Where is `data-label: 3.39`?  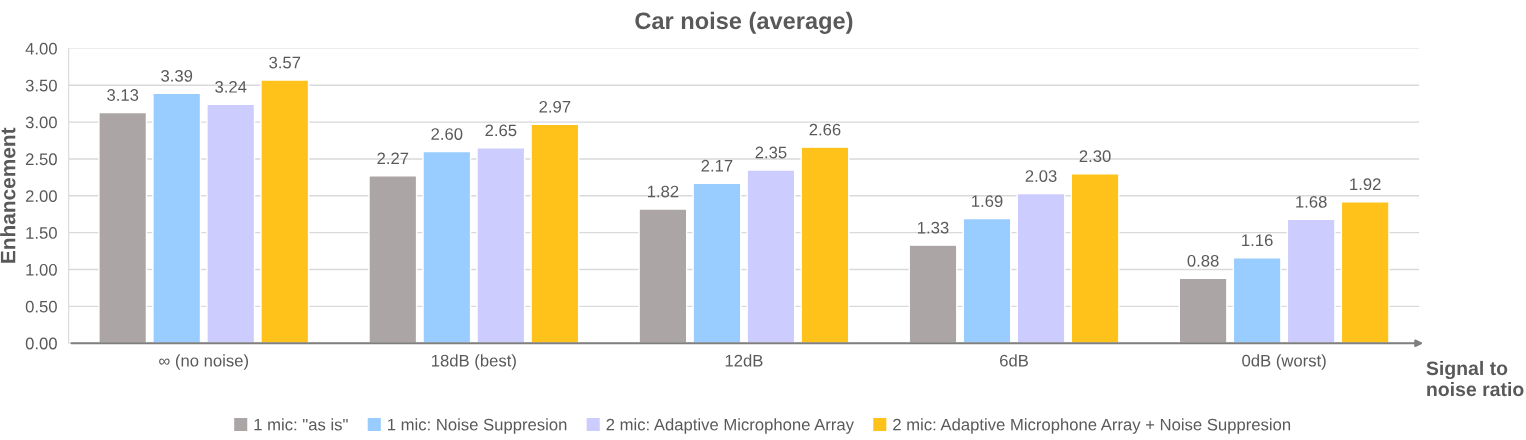
data-label: 3.39 is located at coordinates (177, 75).